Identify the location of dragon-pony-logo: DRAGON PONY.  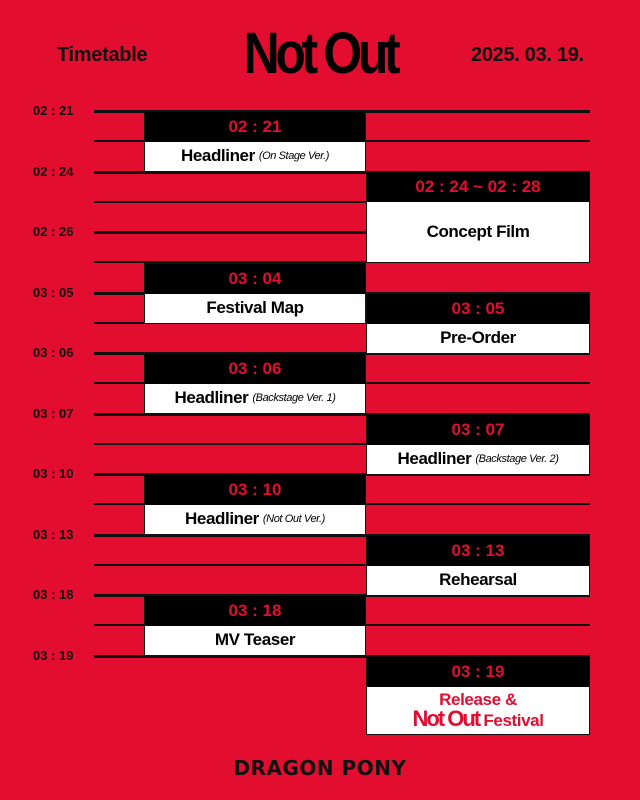
(320, 768).